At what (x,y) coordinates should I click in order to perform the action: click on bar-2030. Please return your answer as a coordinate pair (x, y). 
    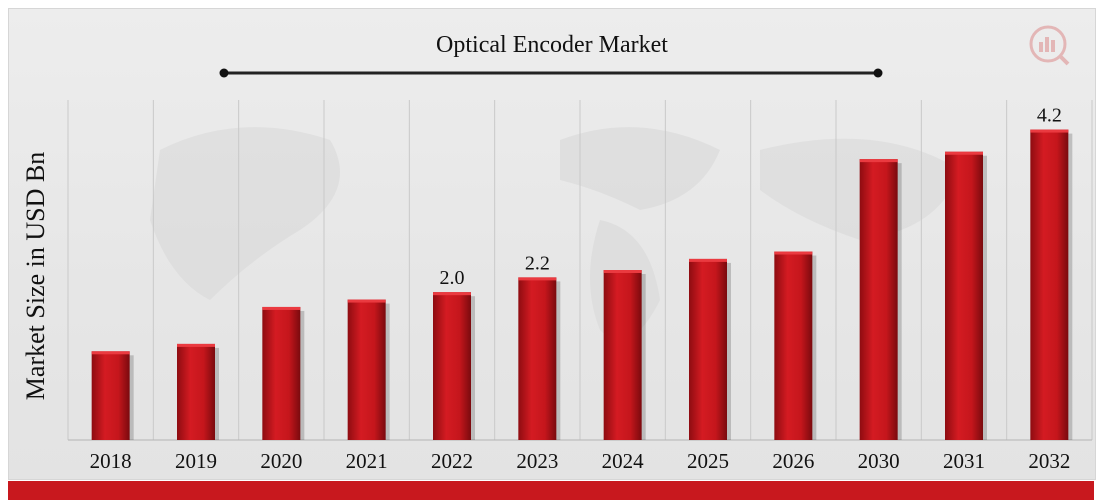
    Looking at the image, I should click on (878, 299).